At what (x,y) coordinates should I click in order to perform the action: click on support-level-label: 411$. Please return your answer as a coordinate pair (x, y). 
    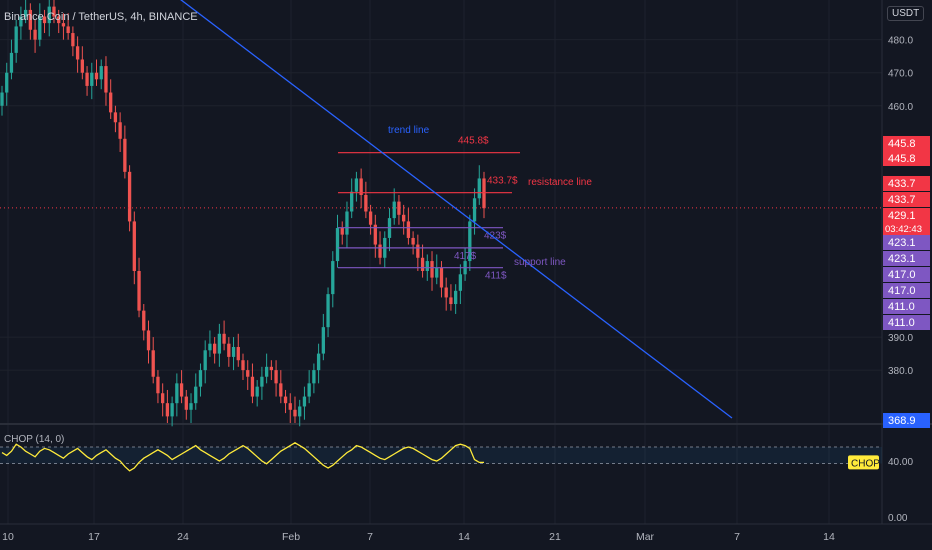
    Looking at the image, I should click on (496, 276).